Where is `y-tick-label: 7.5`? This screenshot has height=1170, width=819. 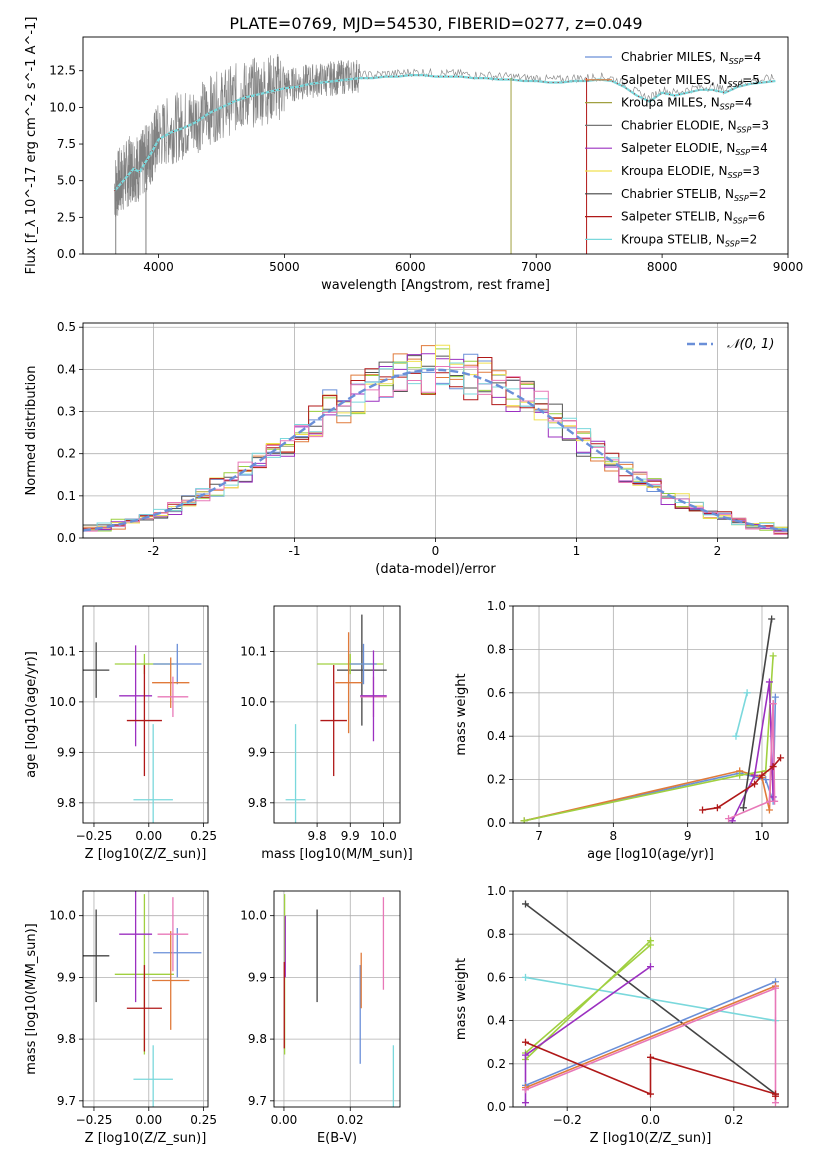
y-tick-label: 7.5 is located at coordinates (66, 144).